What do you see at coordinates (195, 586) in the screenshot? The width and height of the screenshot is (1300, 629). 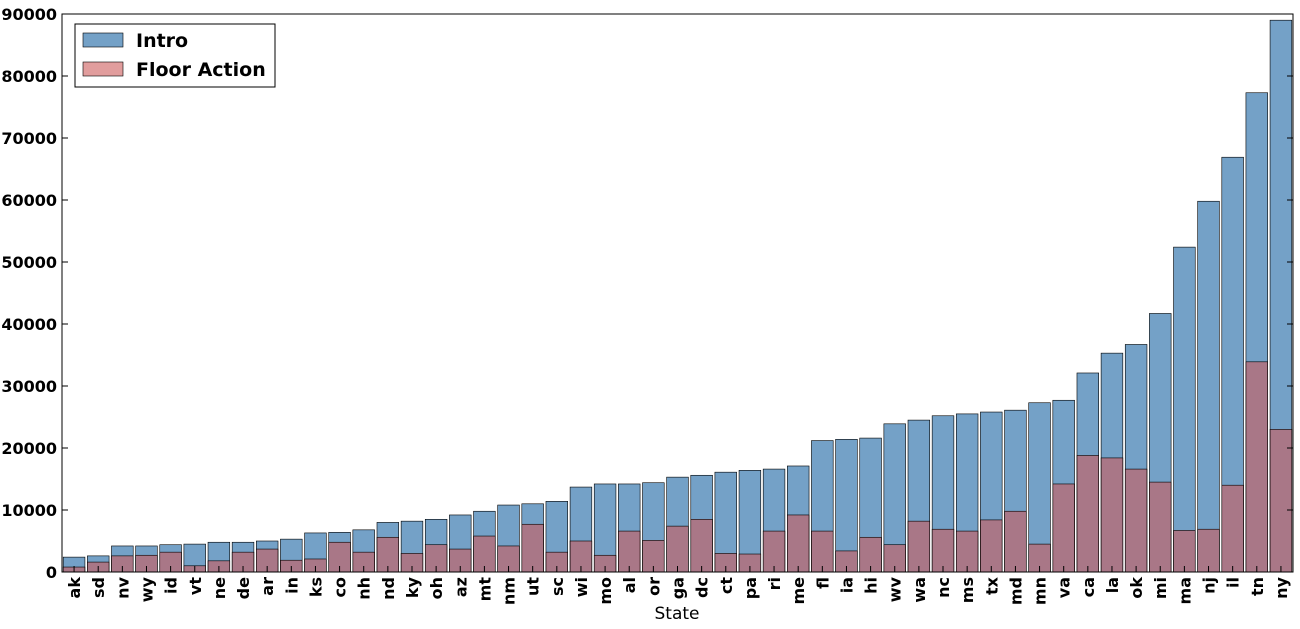 I see `x-tick-label: vt` at bounding box center [195, 586].